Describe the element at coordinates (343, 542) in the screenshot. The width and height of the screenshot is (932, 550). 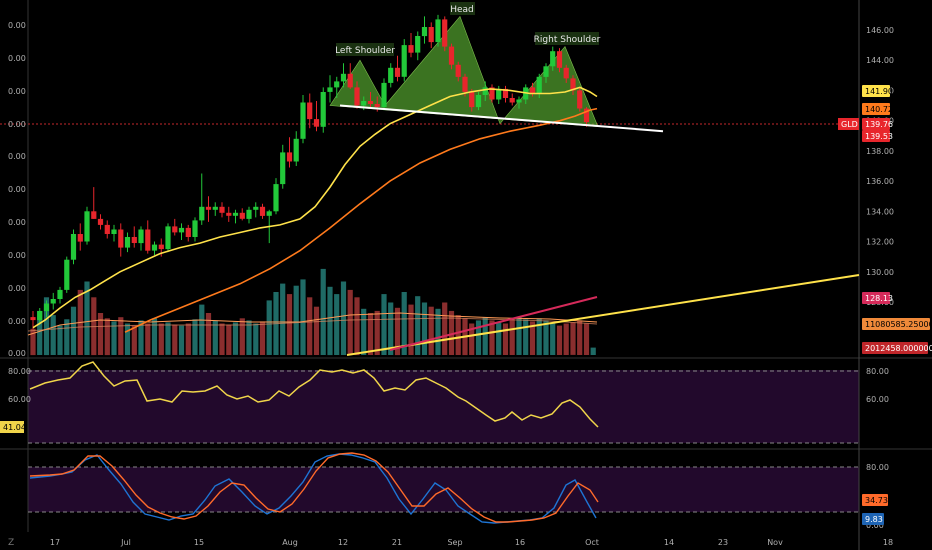
I see `x-tick-label: 12` at that location.